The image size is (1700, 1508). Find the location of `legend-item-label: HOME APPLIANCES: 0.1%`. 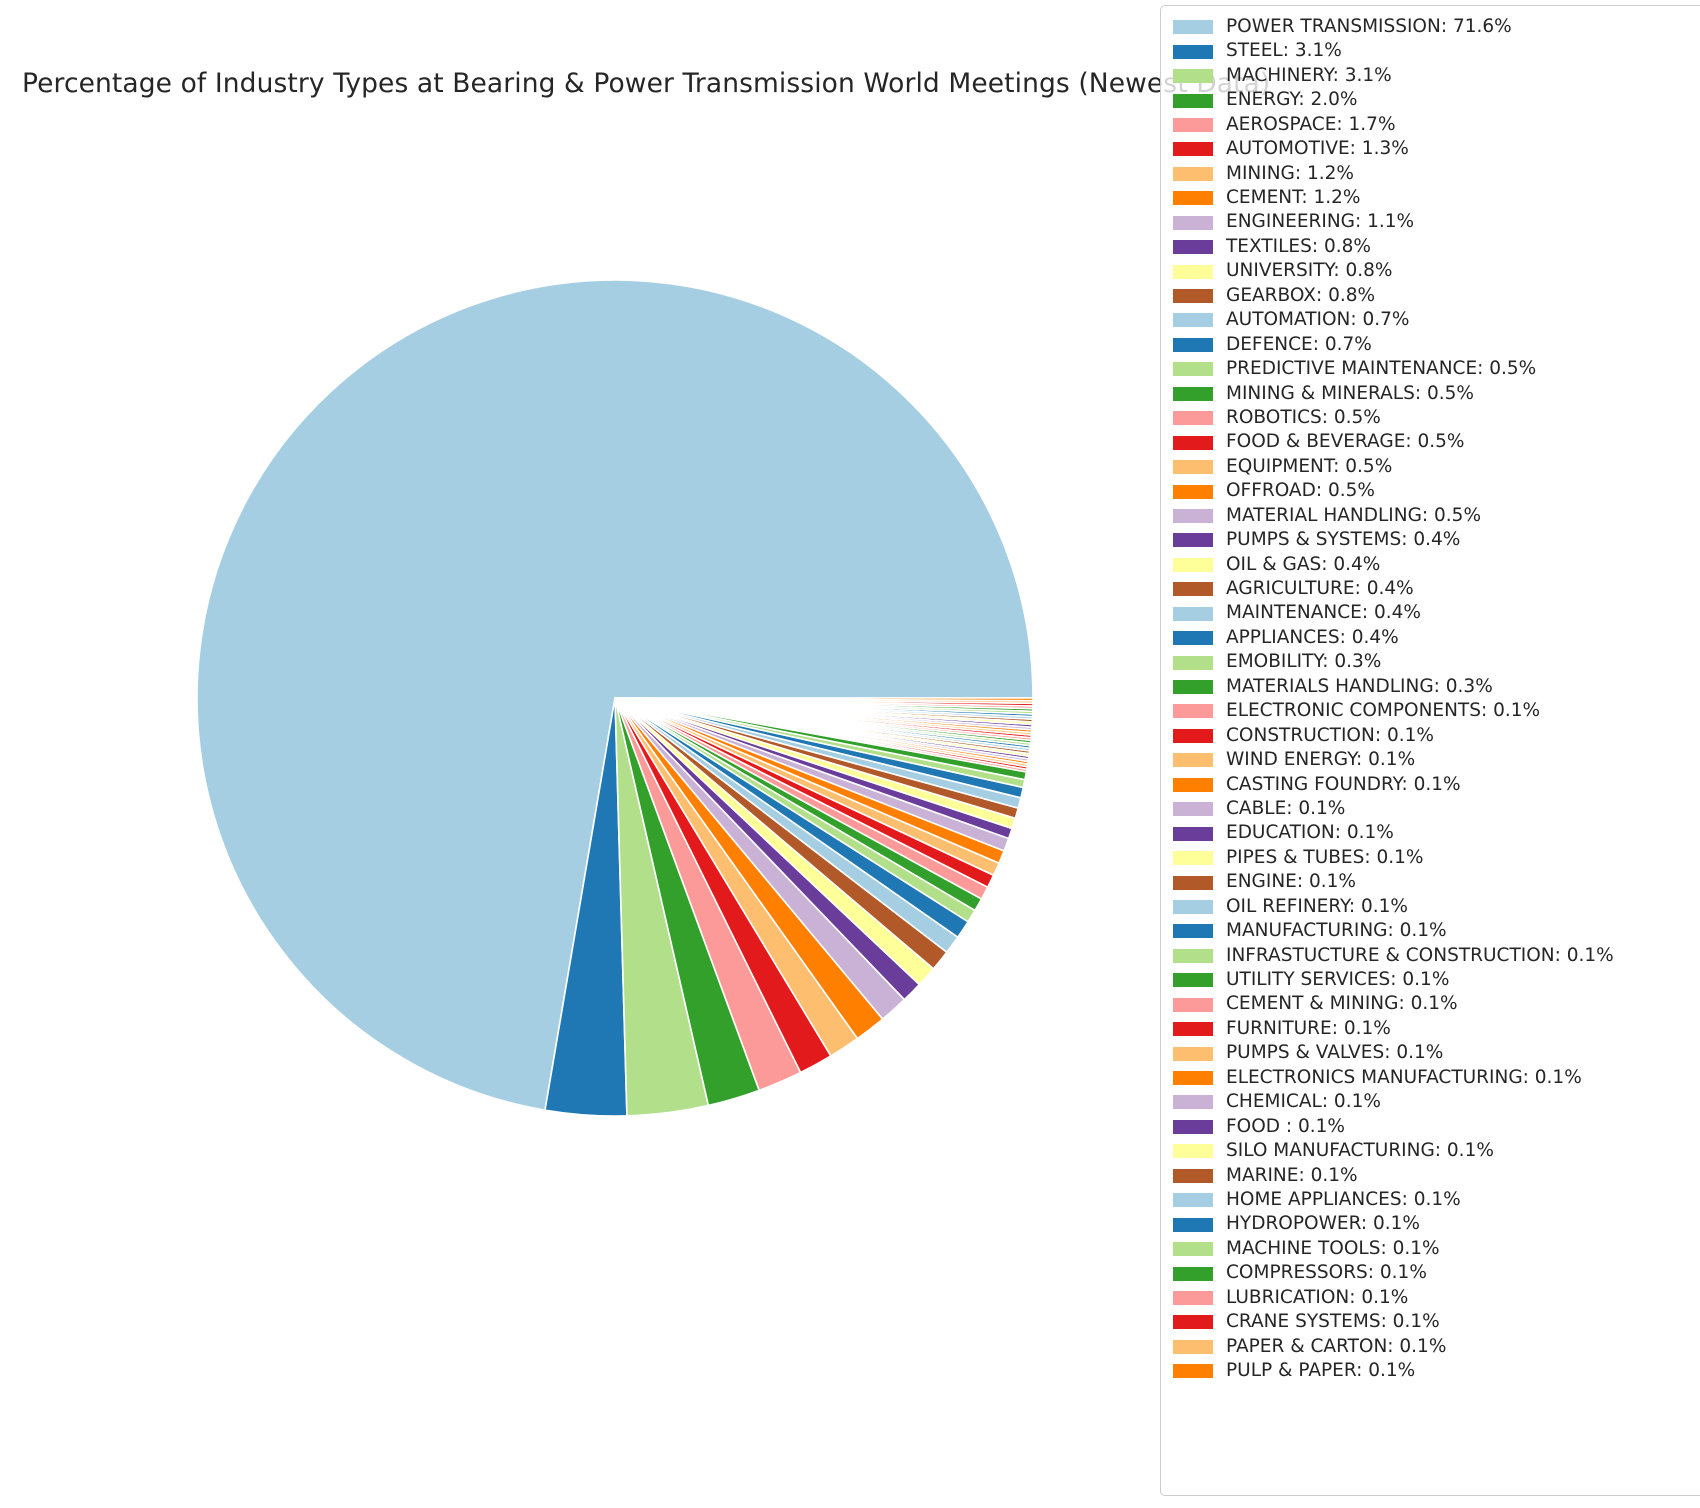

legend-item-label: HOME APPLIANCES: 0.1% is located at coordinates (1343, 1199).